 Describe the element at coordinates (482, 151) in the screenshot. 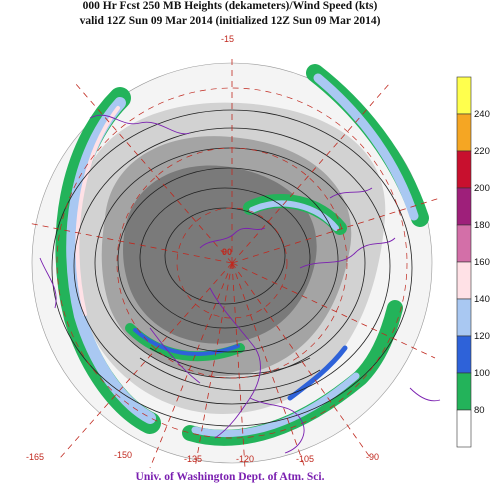

I see `colorbar-label: 220` at that location.